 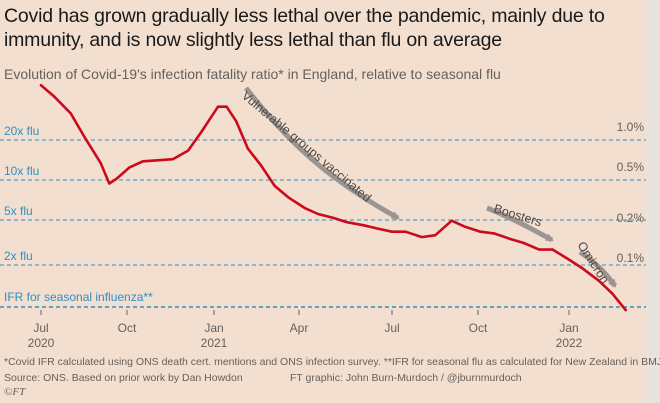 What do you see at coordinates (40, 328) in the screenshot?
I see `x-tick-label-jul-2020: Jul` at bounding box center [40, 328].